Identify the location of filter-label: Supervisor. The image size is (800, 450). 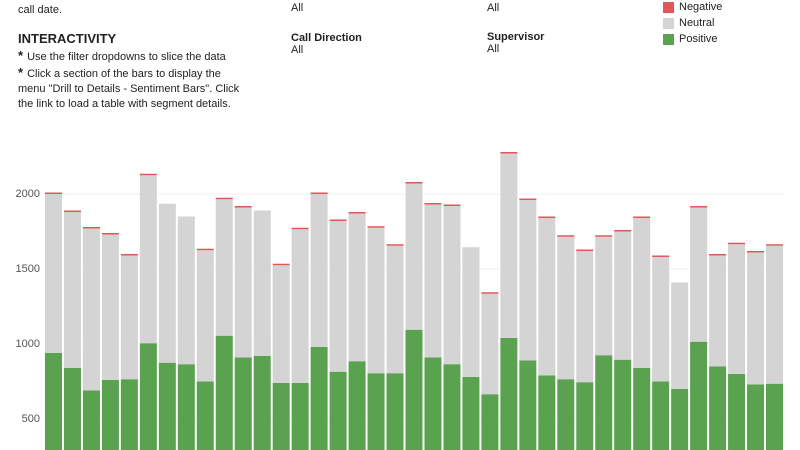
(516, 37).